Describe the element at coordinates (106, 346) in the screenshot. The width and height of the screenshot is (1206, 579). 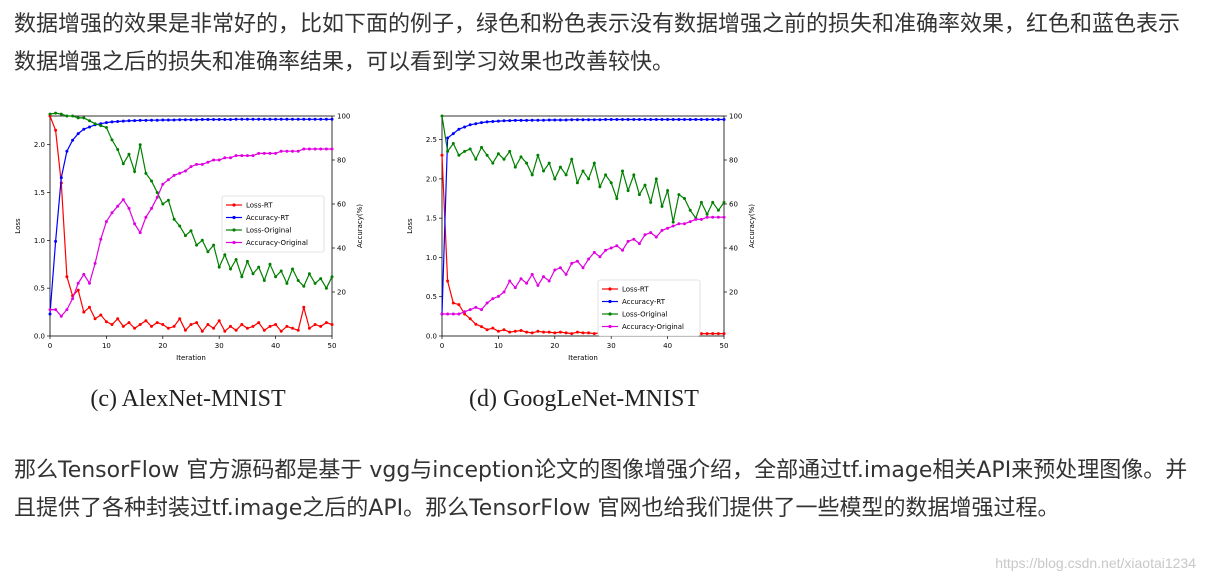
I see `x-tick-label: 10` at that location.